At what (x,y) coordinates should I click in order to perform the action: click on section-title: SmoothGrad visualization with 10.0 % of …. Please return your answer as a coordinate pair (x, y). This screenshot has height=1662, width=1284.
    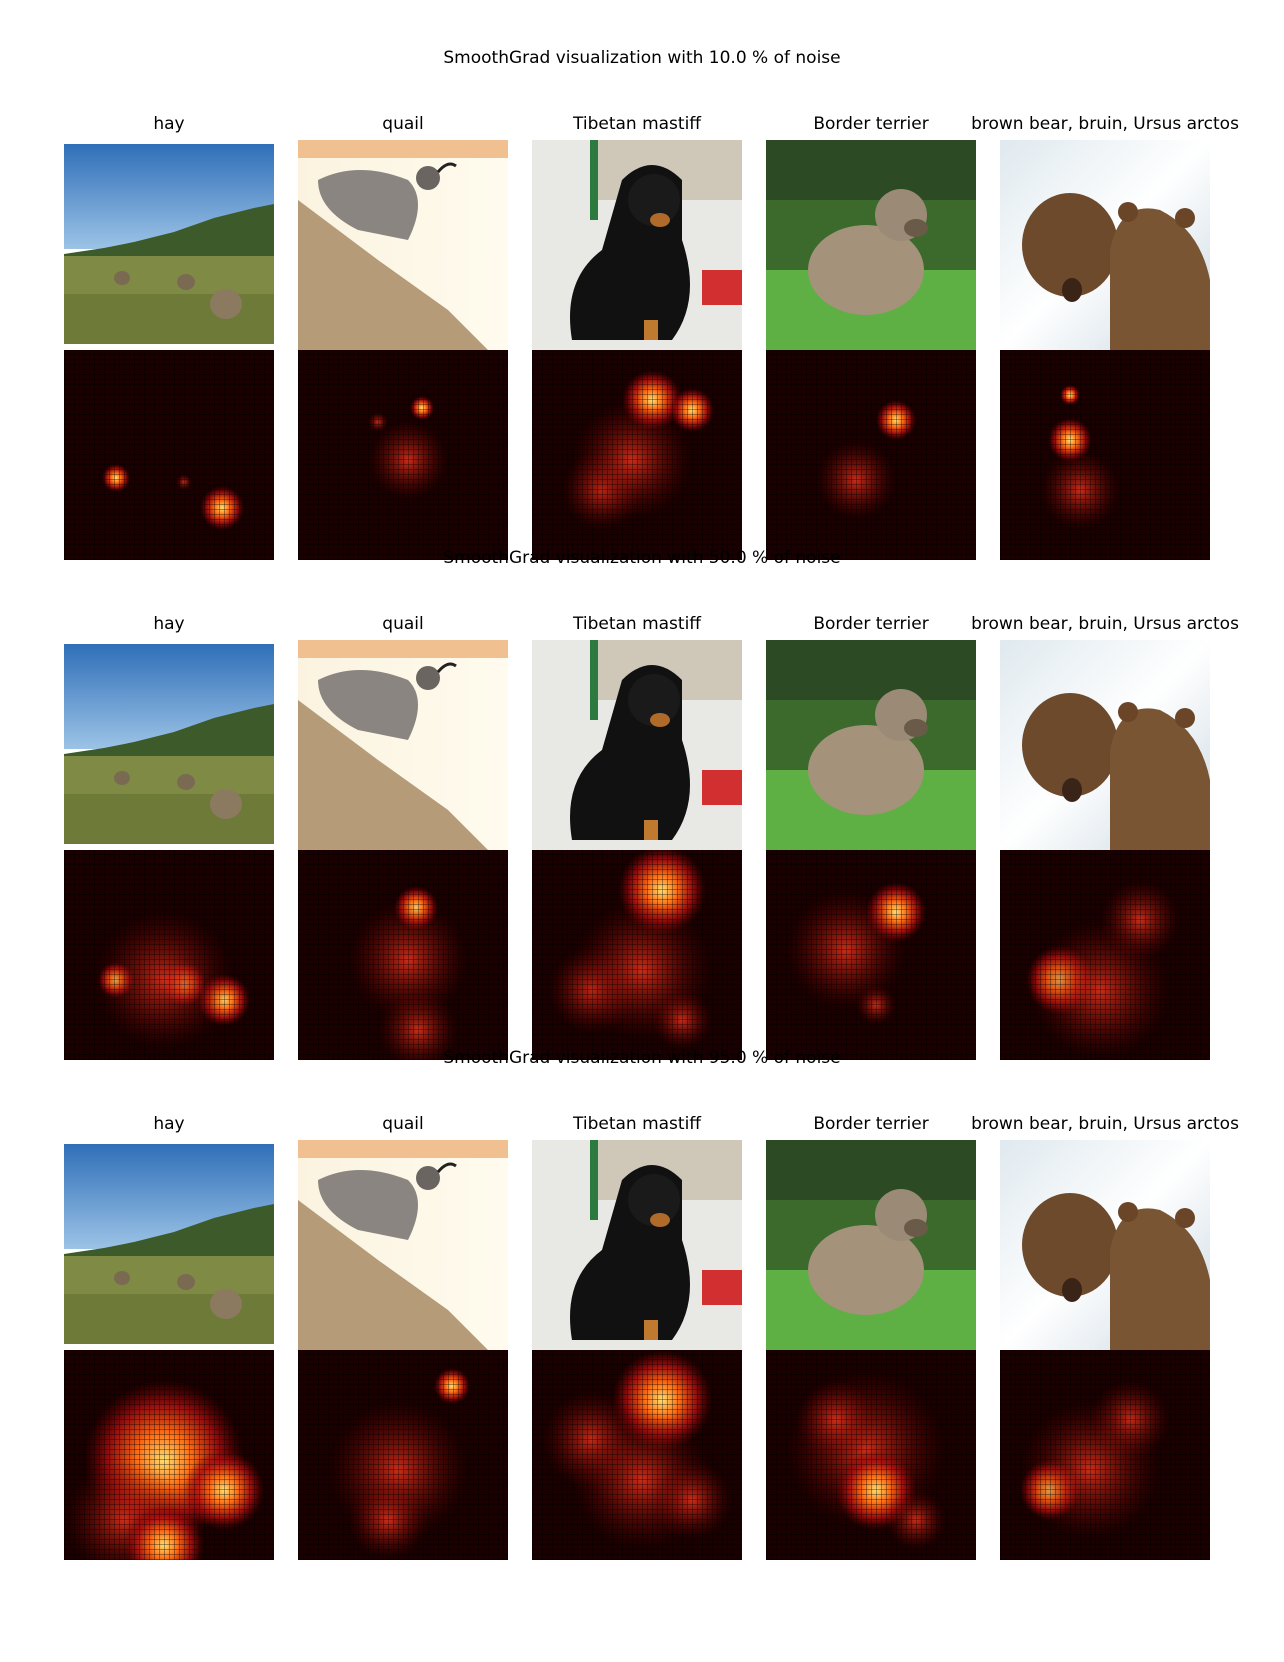
    Looking at the image, I should click on (642, 58).